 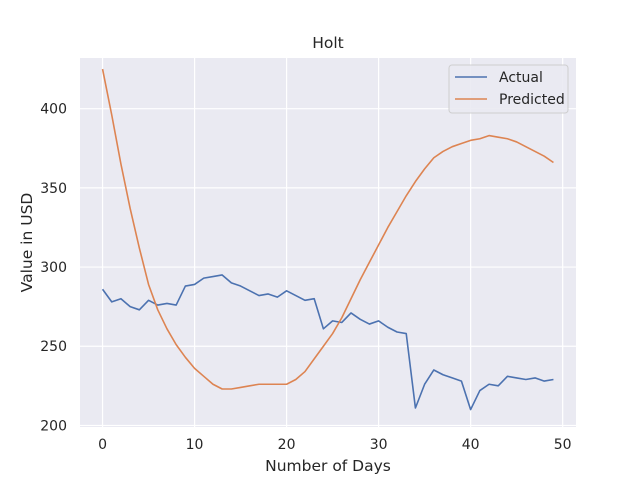 What do you see at coordinates (328, 43) in the screenshot?
I see `chart-title: Holt` at bounding box center [328, 43].